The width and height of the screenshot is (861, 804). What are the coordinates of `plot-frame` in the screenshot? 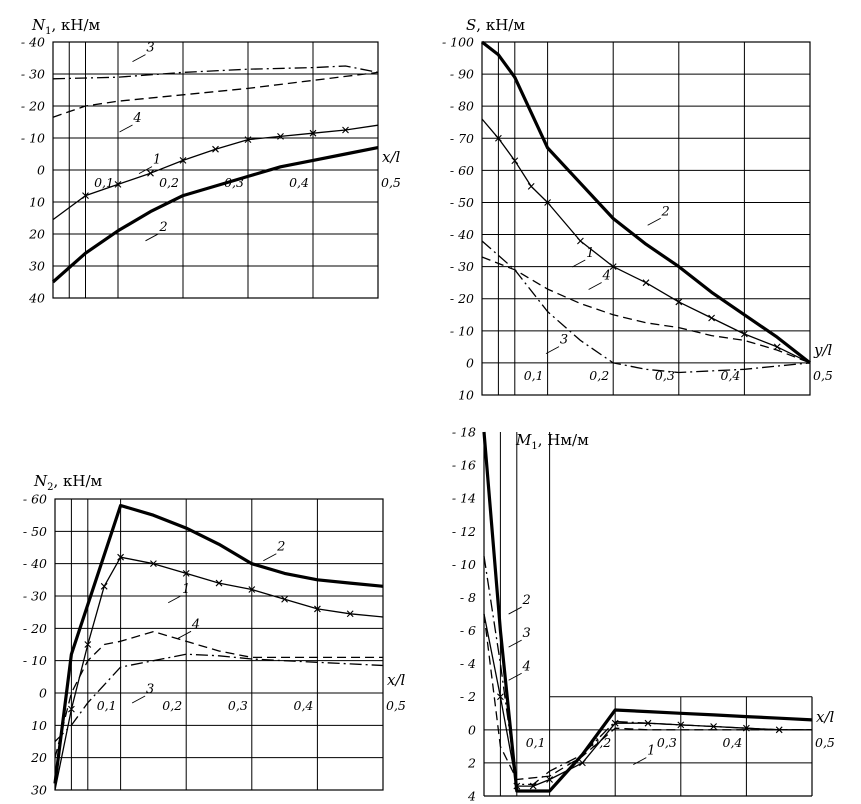 It's located at (219, 644).